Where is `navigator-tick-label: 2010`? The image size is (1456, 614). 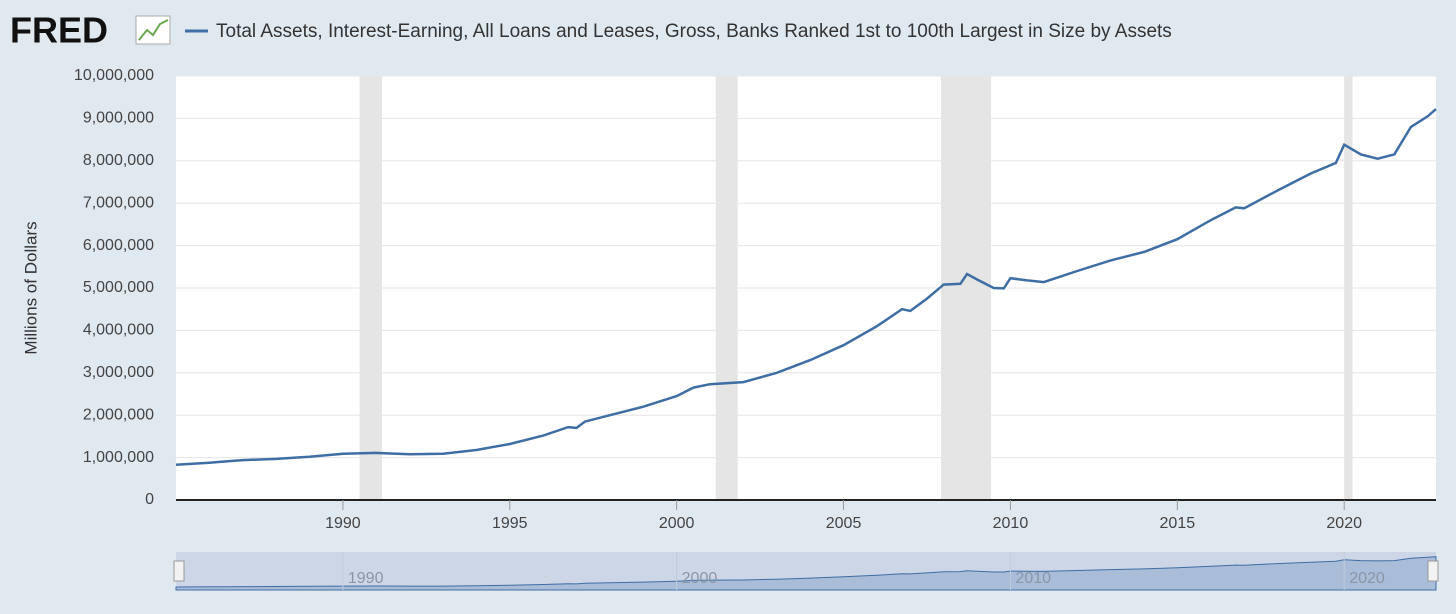
navigator-tick-label: 2010 is located at coordinates (1033, 578).